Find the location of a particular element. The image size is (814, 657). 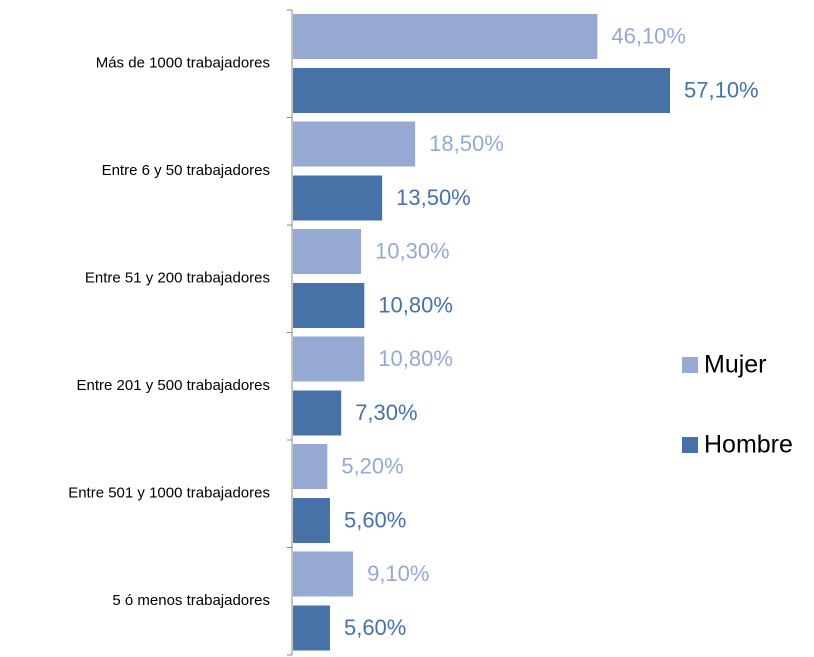

data-label: 18,50% is located at coordinates (466, 143).